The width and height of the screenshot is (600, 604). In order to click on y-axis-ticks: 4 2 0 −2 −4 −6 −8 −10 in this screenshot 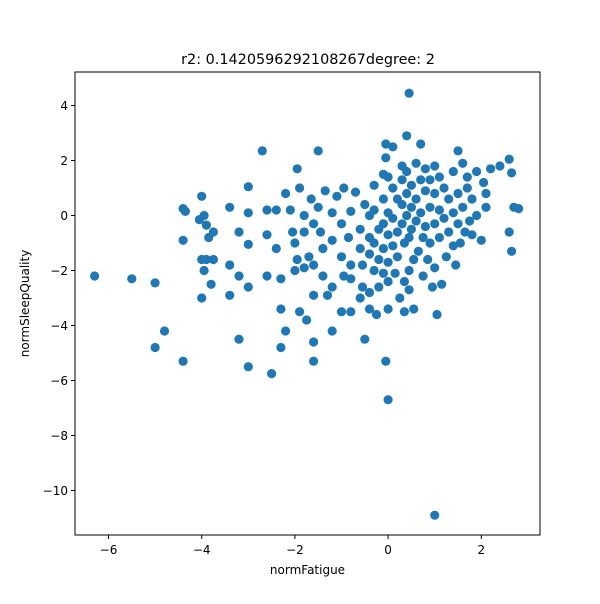, I will do `click(59, 298)`.